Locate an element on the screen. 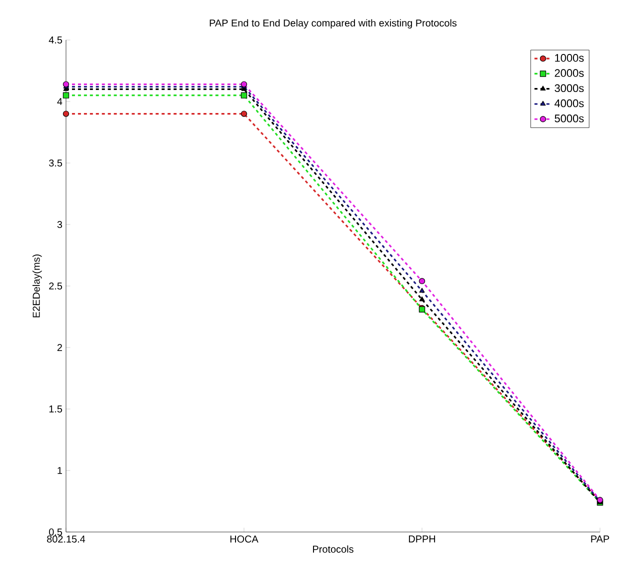  x-tick-label: HOCA is located at coordinates (244, 539).